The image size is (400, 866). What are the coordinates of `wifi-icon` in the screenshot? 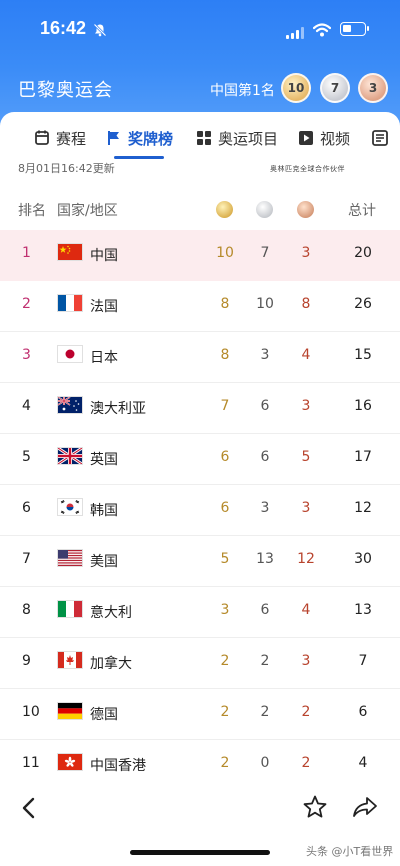 It's located at (322, 31).